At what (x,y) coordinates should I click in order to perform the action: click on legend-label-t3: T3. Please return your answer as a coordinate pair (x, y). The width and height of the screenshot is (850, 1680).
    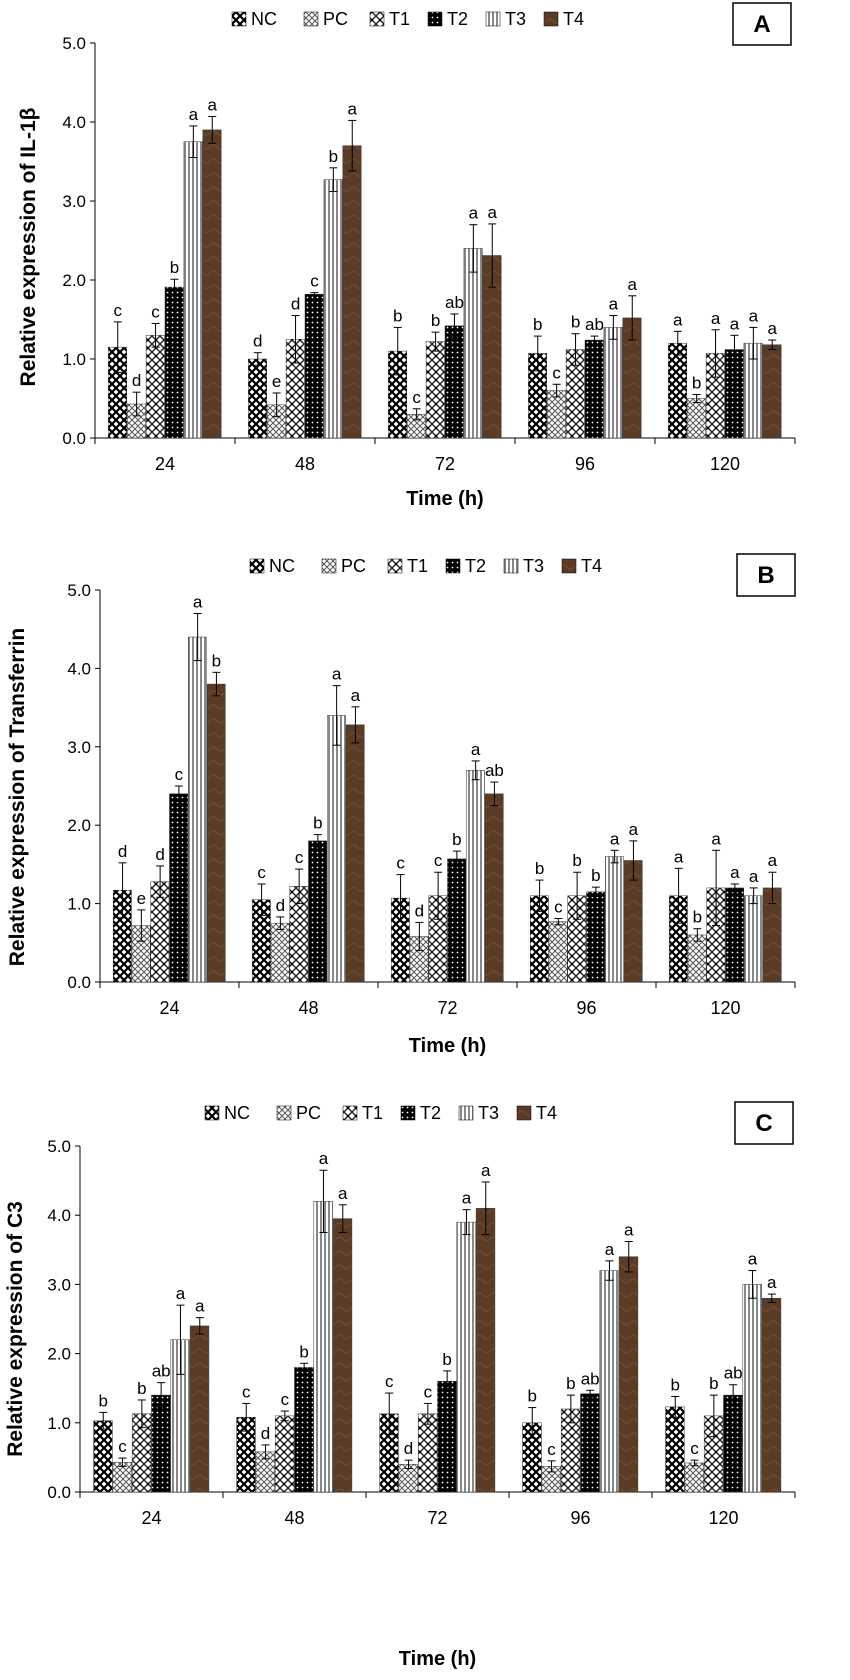
    Looking at the image, I should click on (533, 566).